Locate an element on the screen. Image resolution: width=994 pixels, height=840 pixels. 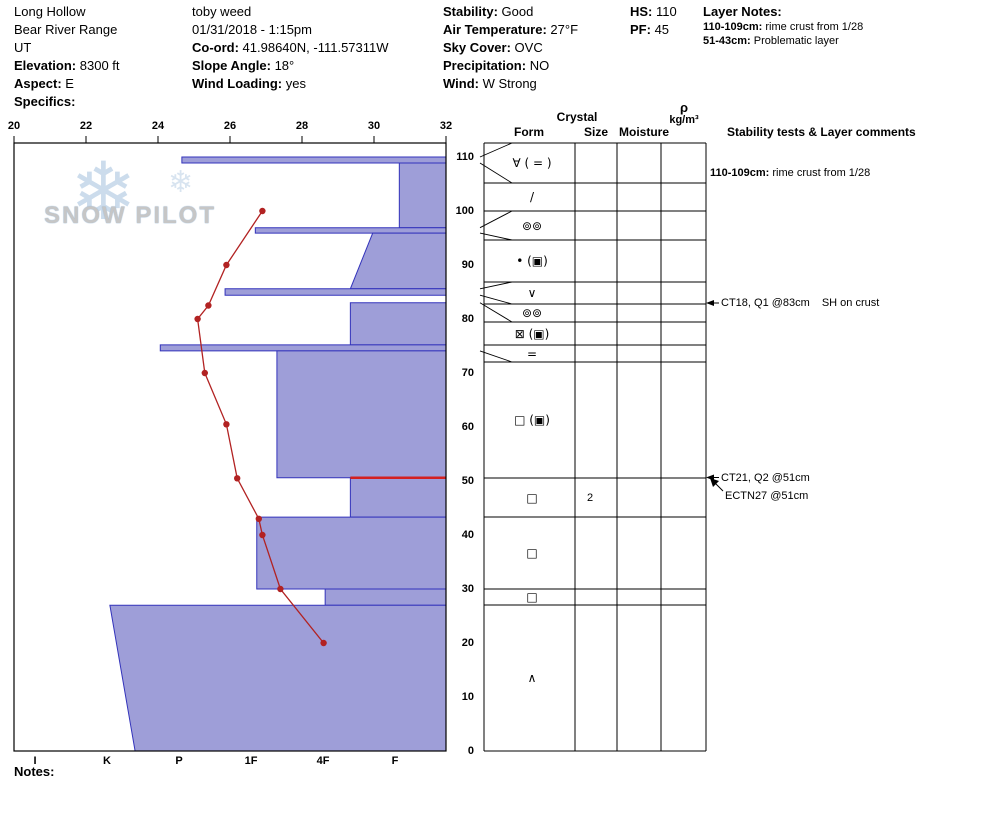
size-column-header: Size is located at coordinates (596, 132).